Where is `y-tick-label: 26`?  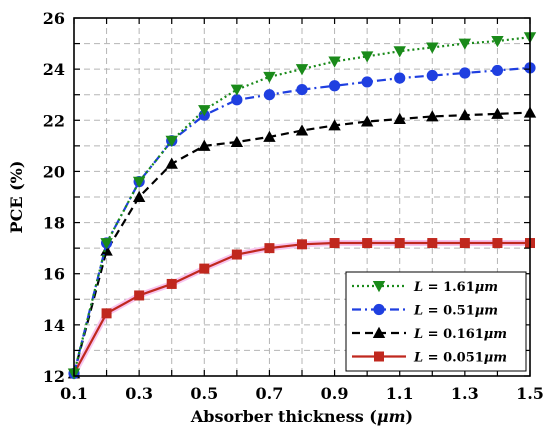
y-tick-label: 26 is located at coordinates (54, 18).